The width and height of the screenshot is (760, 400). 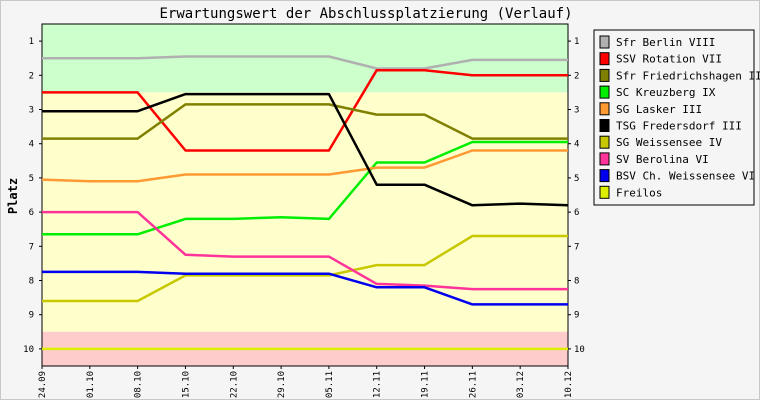 What do you see at coordinates (31, 111) in the screenshot?
I see `y-tick-label-left-3: 3` at bounding box center [31, 111].